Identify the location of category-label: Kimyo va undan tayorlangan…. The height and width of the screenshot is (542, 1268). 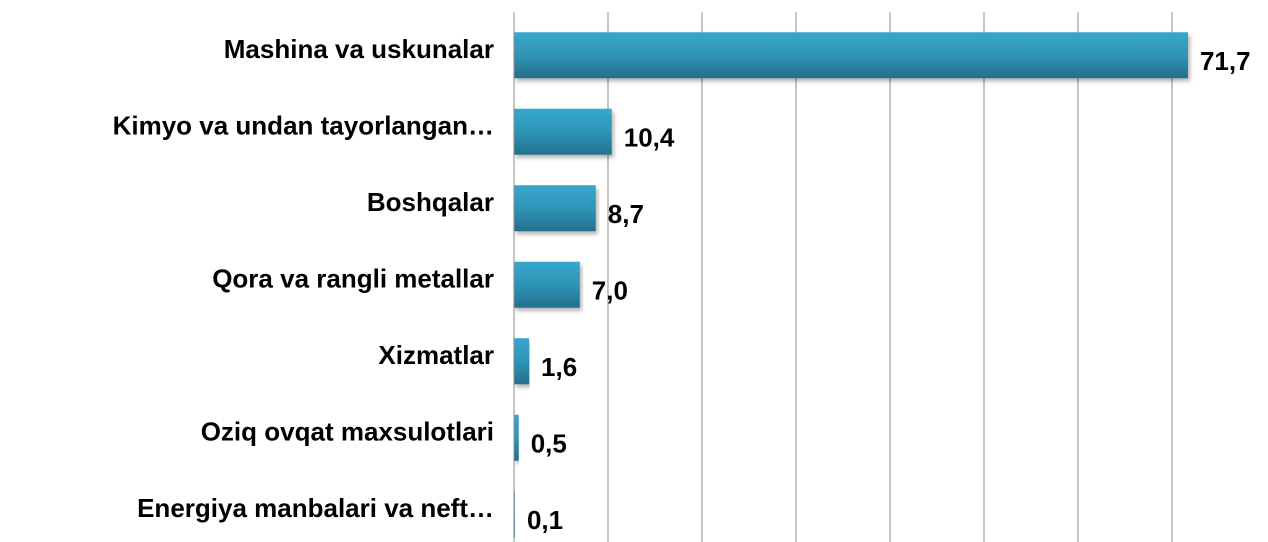
(303, 126).